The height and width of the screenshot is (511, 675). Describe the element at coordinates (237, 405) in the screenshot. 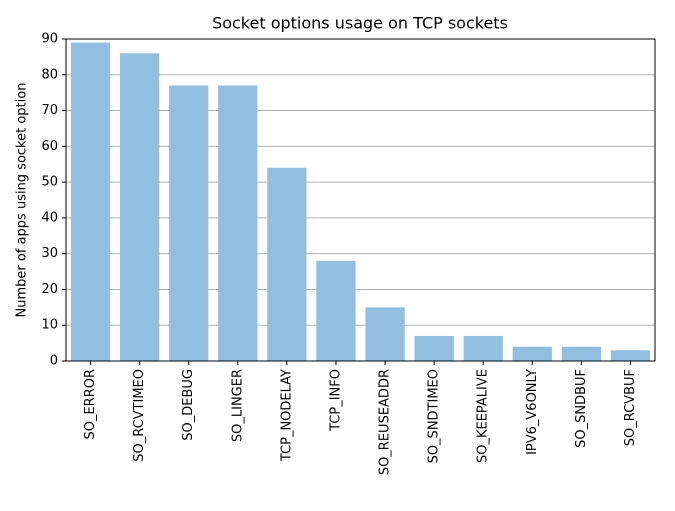

I see `x-tick-label: SO_LINGER` at that location.